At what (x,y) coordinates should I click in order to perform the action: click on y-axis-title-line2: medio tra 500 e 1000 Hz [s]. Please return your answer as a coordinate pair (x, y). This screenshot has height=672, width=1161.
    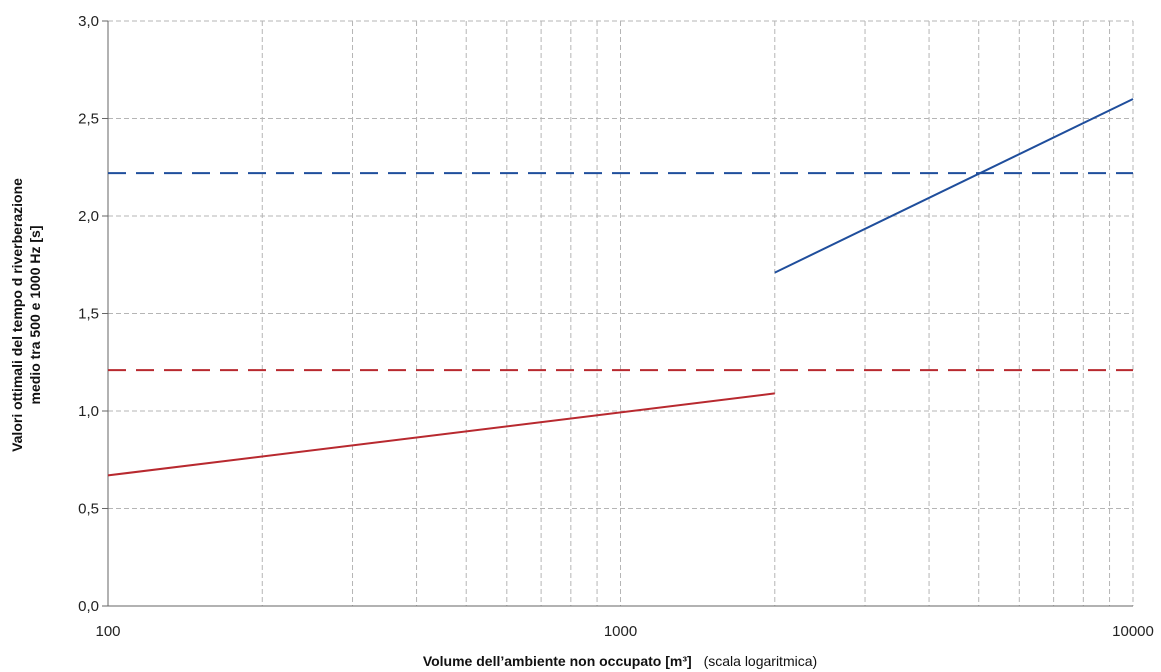
    Looking at the image, I should click on (35, 315).